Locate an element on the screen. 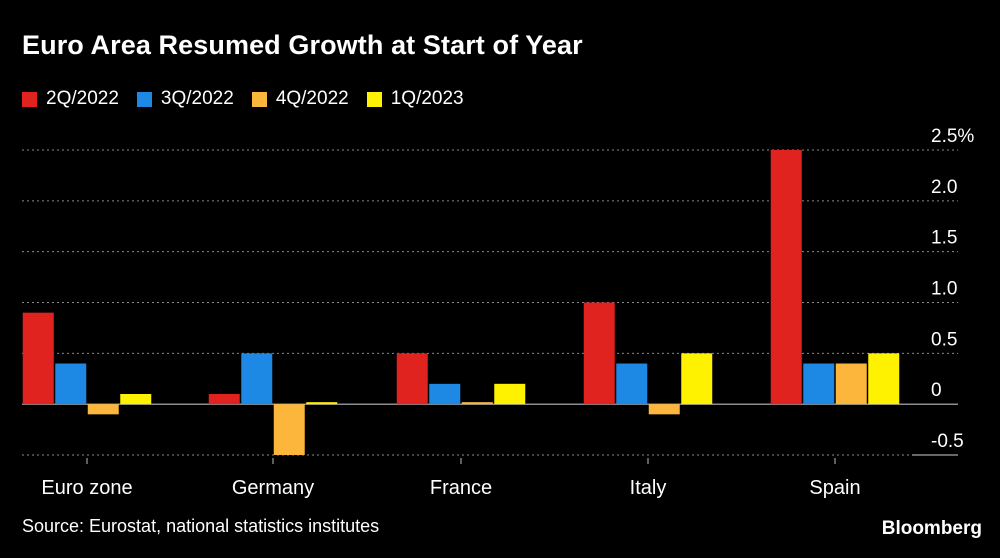  y-tick-label: -0.5 is located at coordinates (947, 441).